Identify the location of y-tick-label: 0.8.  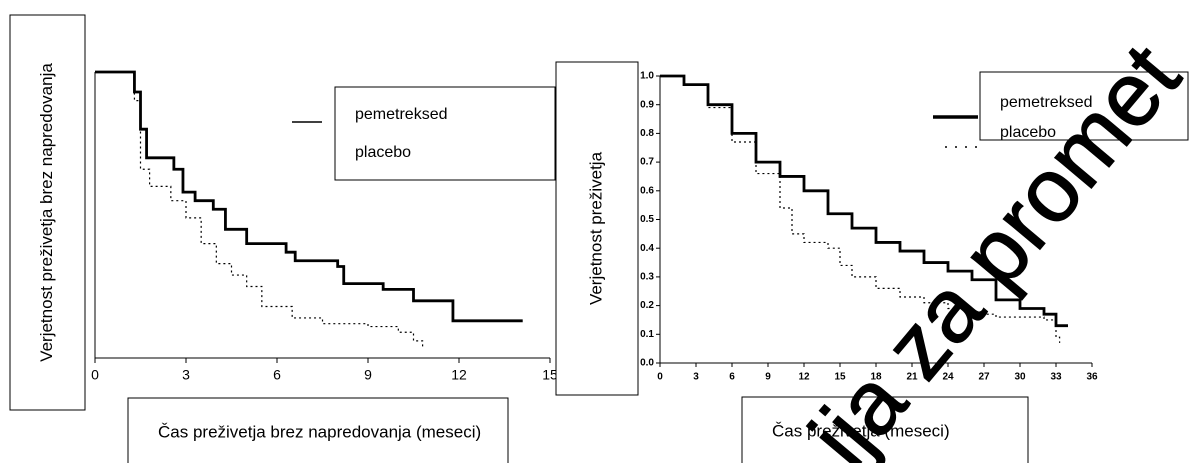
(647, 133).